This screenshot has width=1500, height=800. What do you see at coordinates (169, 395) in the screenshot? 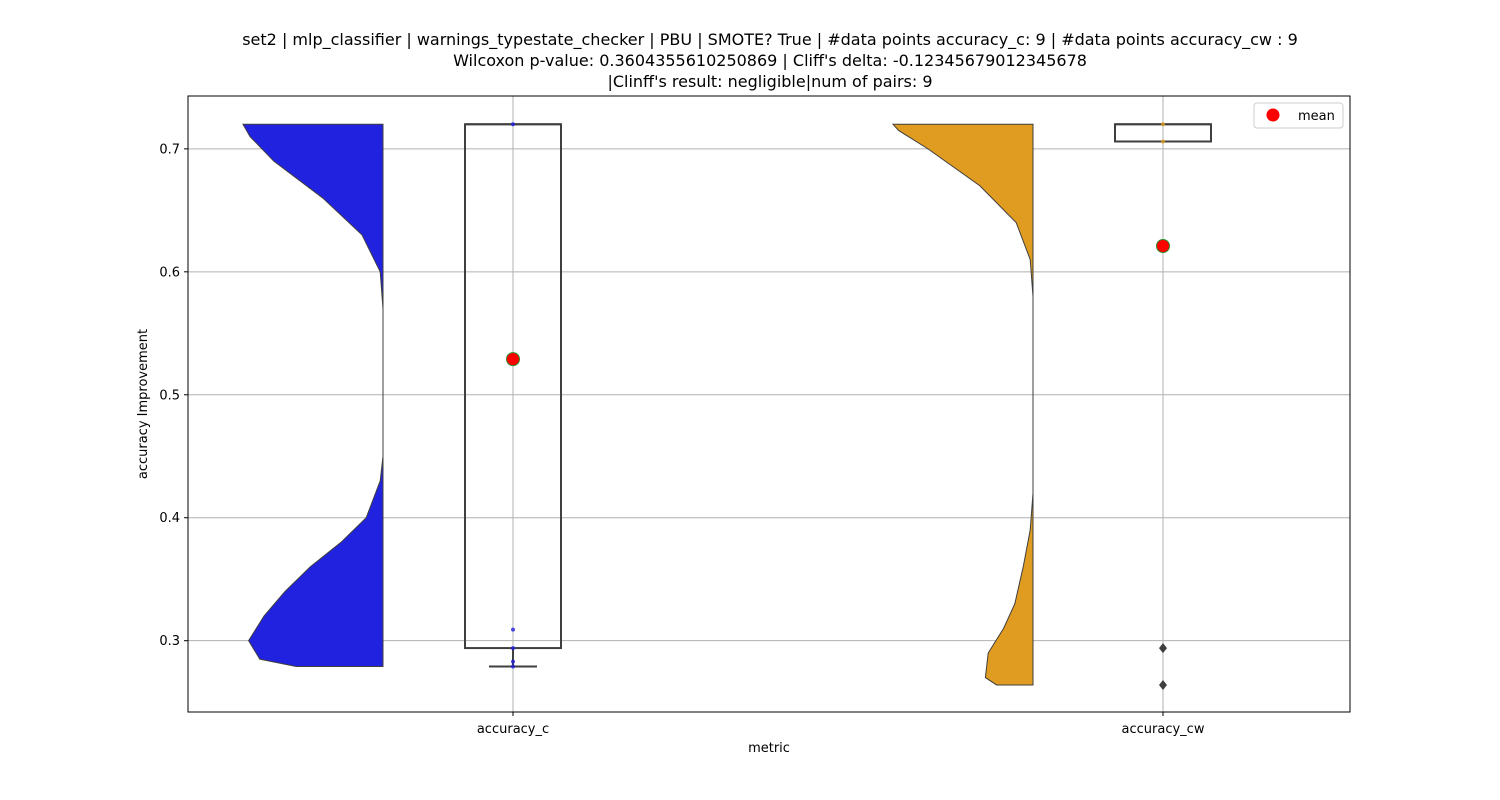
I see `y-tick-label: 0.5` at bounding box center [169, 395].